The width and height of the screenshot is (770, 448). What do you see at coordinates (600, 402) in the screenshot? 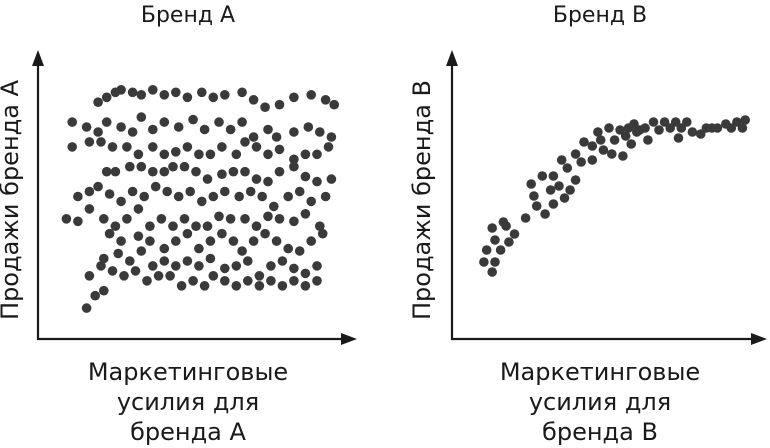
I see `x-axis-label-line2-brand-b: усилия для` at bounding box center [600, 402].